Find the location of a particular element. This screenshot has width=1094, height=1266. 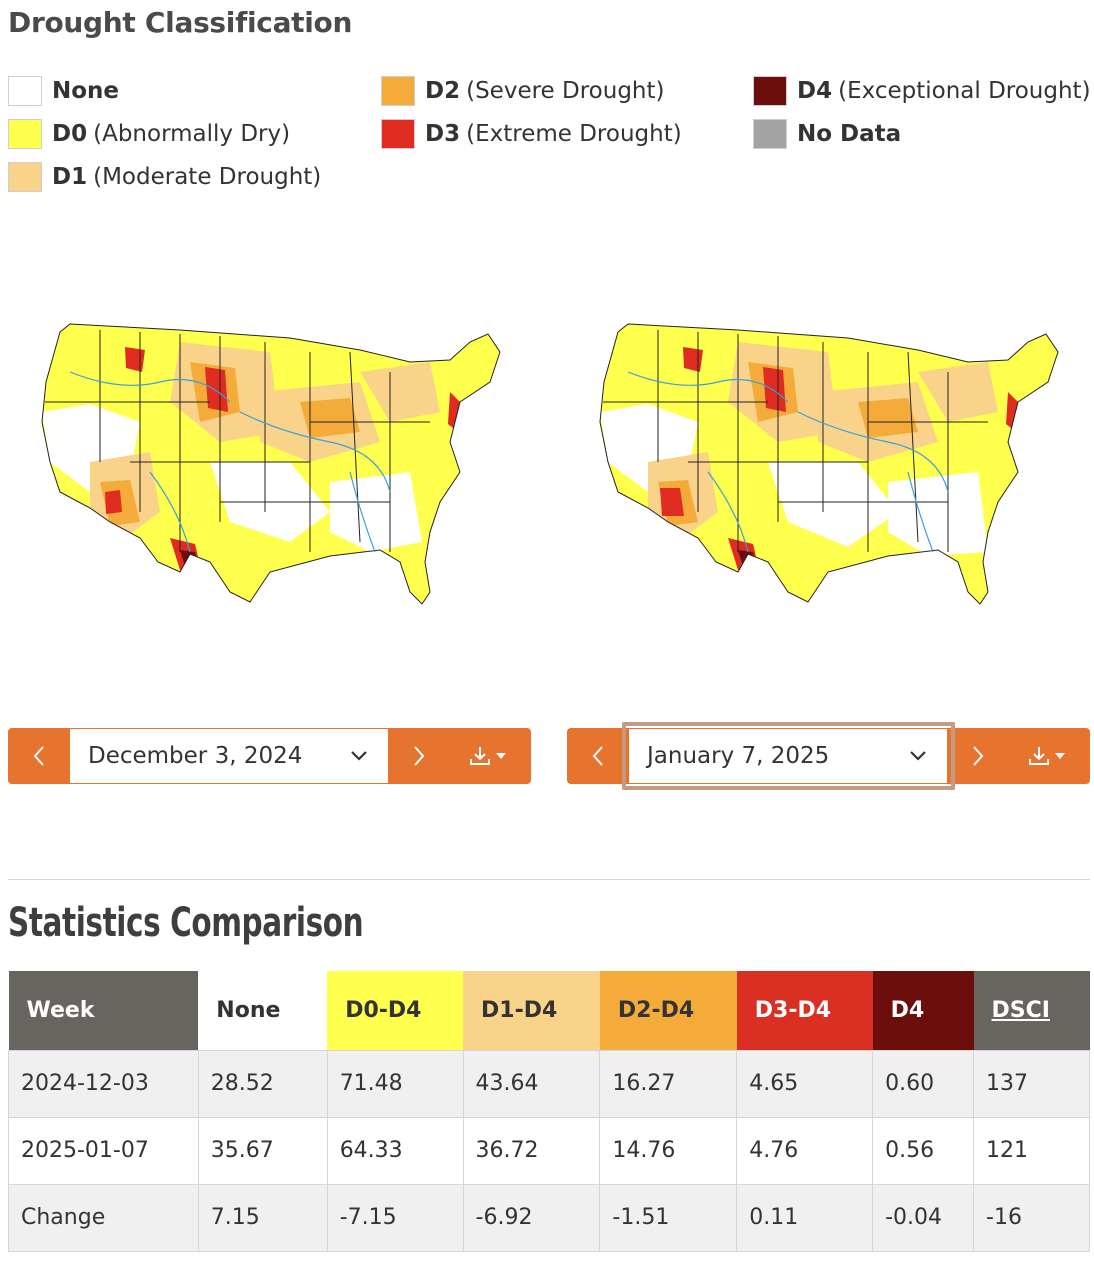

prev-week-button-left is located at coordinates (39, 756).